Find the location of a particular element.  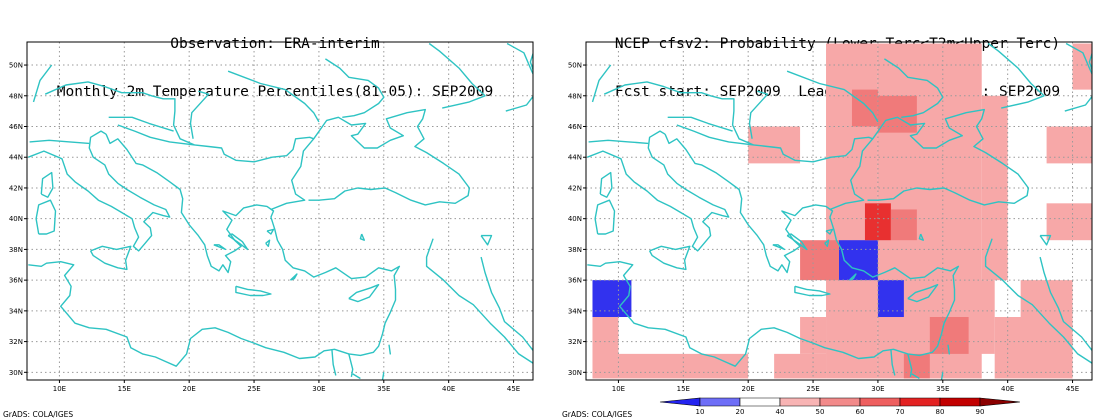

colorbar: 10 20 40 50 60 70 80 90 is located at coordinates (840, 406).